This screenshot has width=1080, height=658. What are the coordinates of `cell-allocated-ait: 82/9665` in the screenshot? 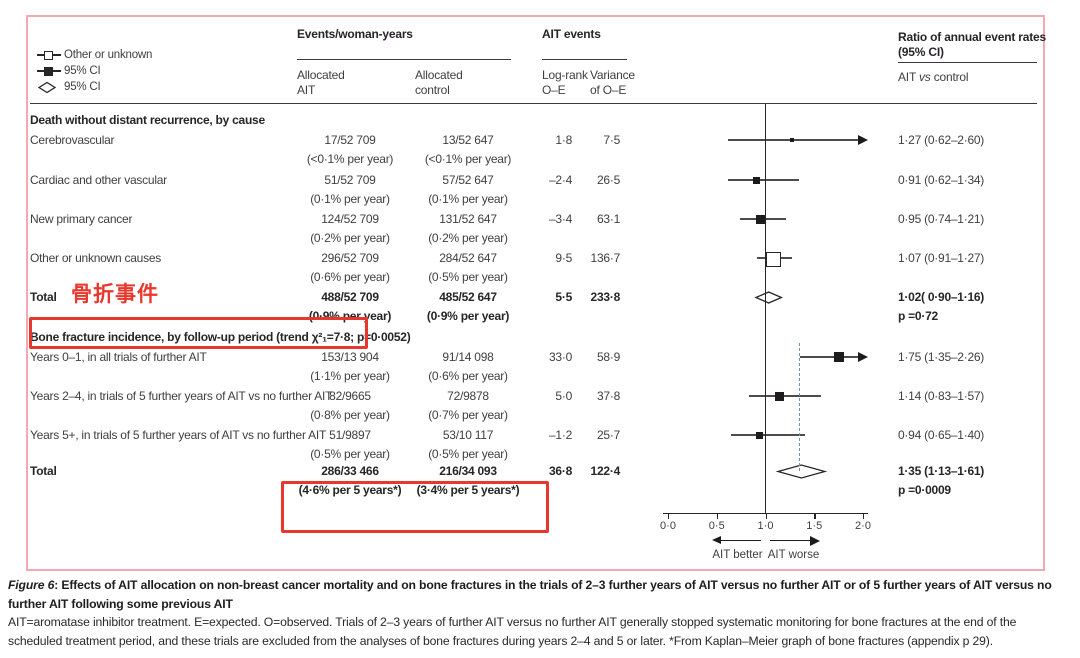 It's located at (350, 396).